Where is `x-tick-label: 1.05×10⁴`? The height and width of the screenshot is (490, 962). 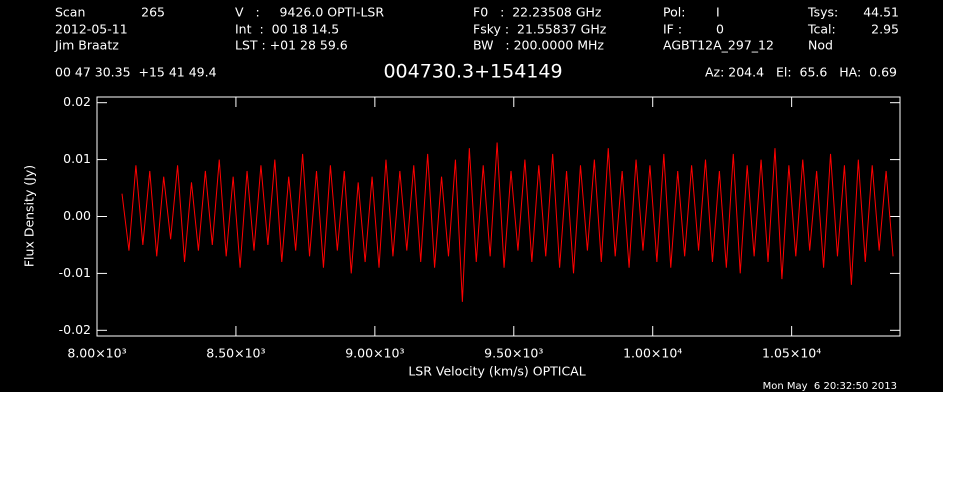
x-tick-label: 1.05×10⁴ is located at coordinates (791, 353).